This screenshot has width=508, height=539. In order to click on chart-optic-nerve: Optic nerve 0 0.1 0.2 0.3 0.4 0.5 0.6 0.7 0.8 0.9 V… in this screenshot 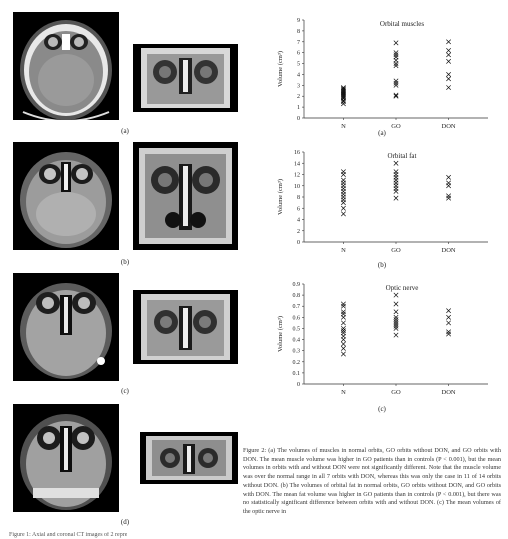, I will do `click(386, 344)`.